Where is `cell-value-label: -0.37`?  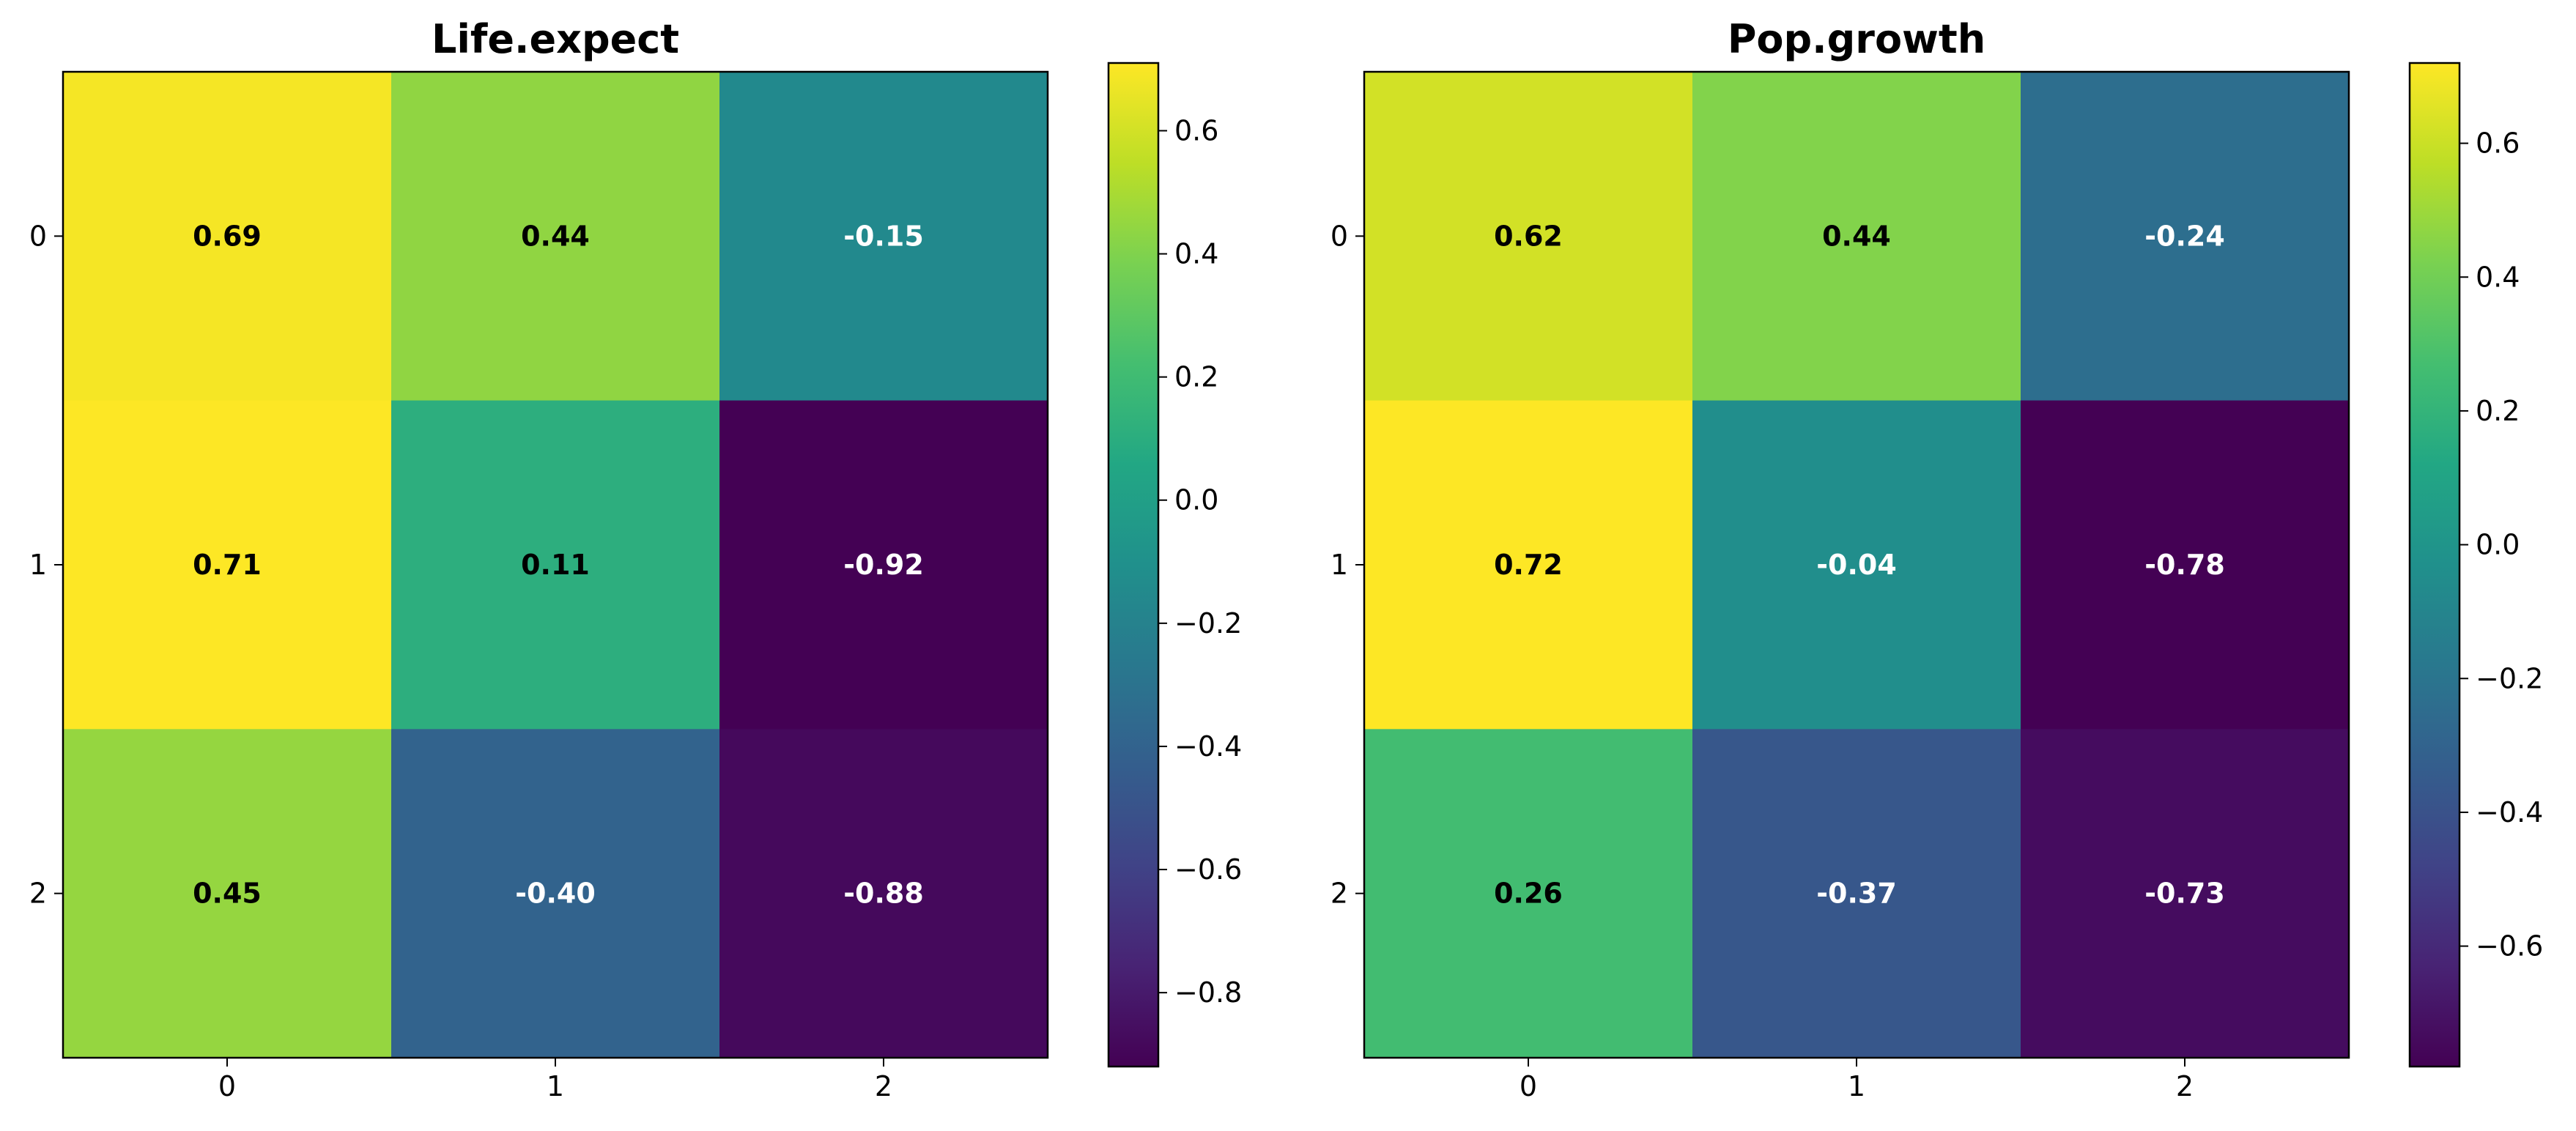 cell-value-label: -0.37 is located at coordinates (1856, 894).